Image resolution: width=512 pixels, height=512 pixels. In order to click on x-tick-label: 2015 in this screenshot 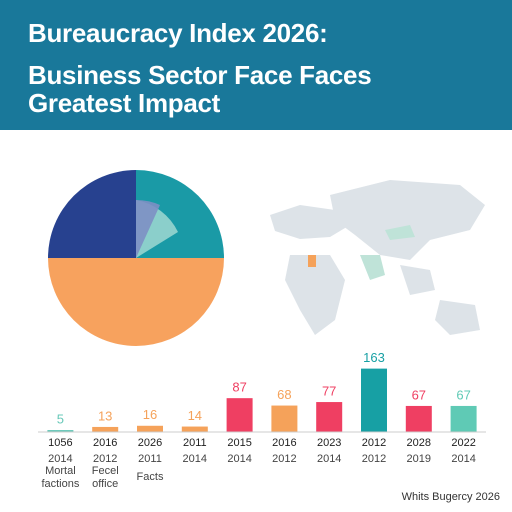, I will do `click(239, 443)`.